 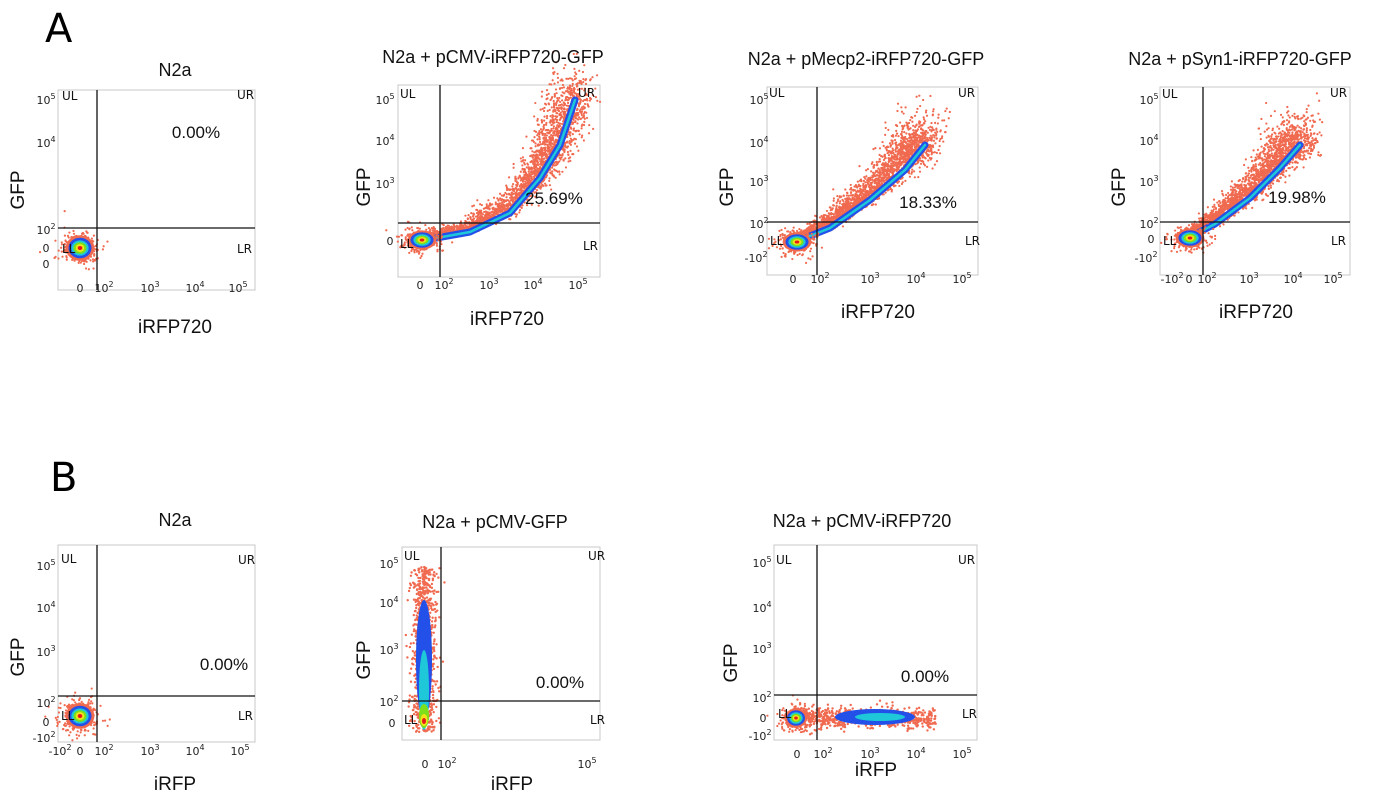 What do you see at coordinates (80, 288) in the screenshot?
I see `x-tick-label: 0` at bounding box center [80, 288].